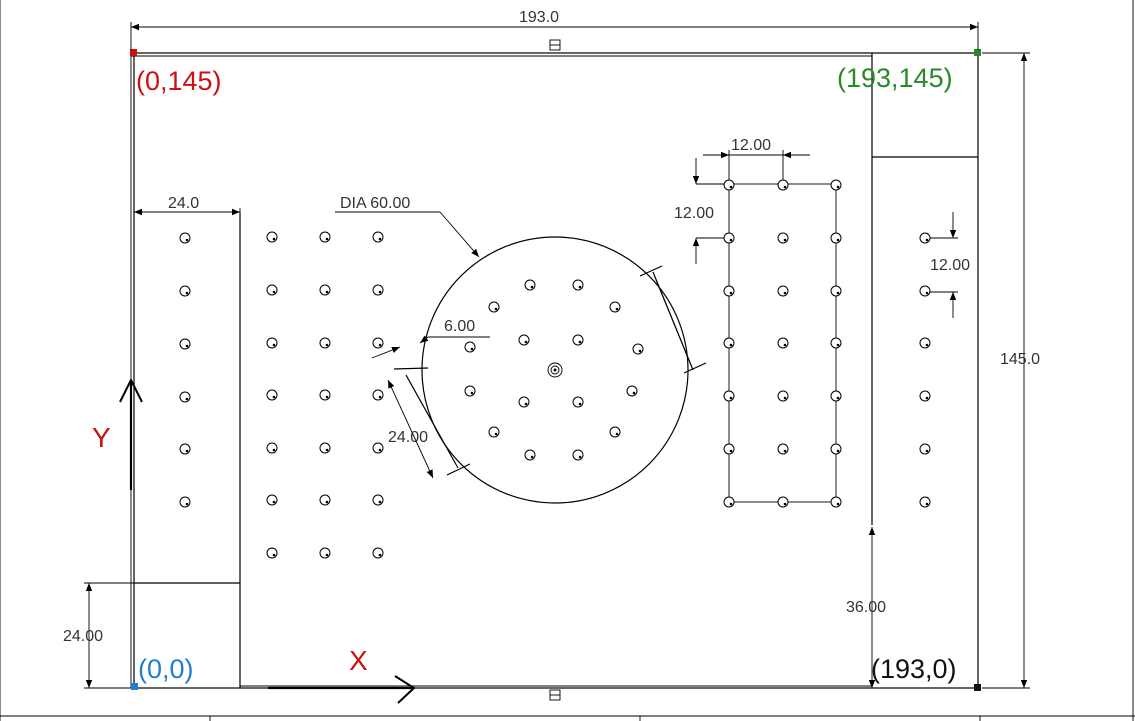 This screenshot has width=1135, height=721. Describe the element at coordinates (430, 338) in the screenshot. I see `ring-spacing-callout: 6.00` at that location.